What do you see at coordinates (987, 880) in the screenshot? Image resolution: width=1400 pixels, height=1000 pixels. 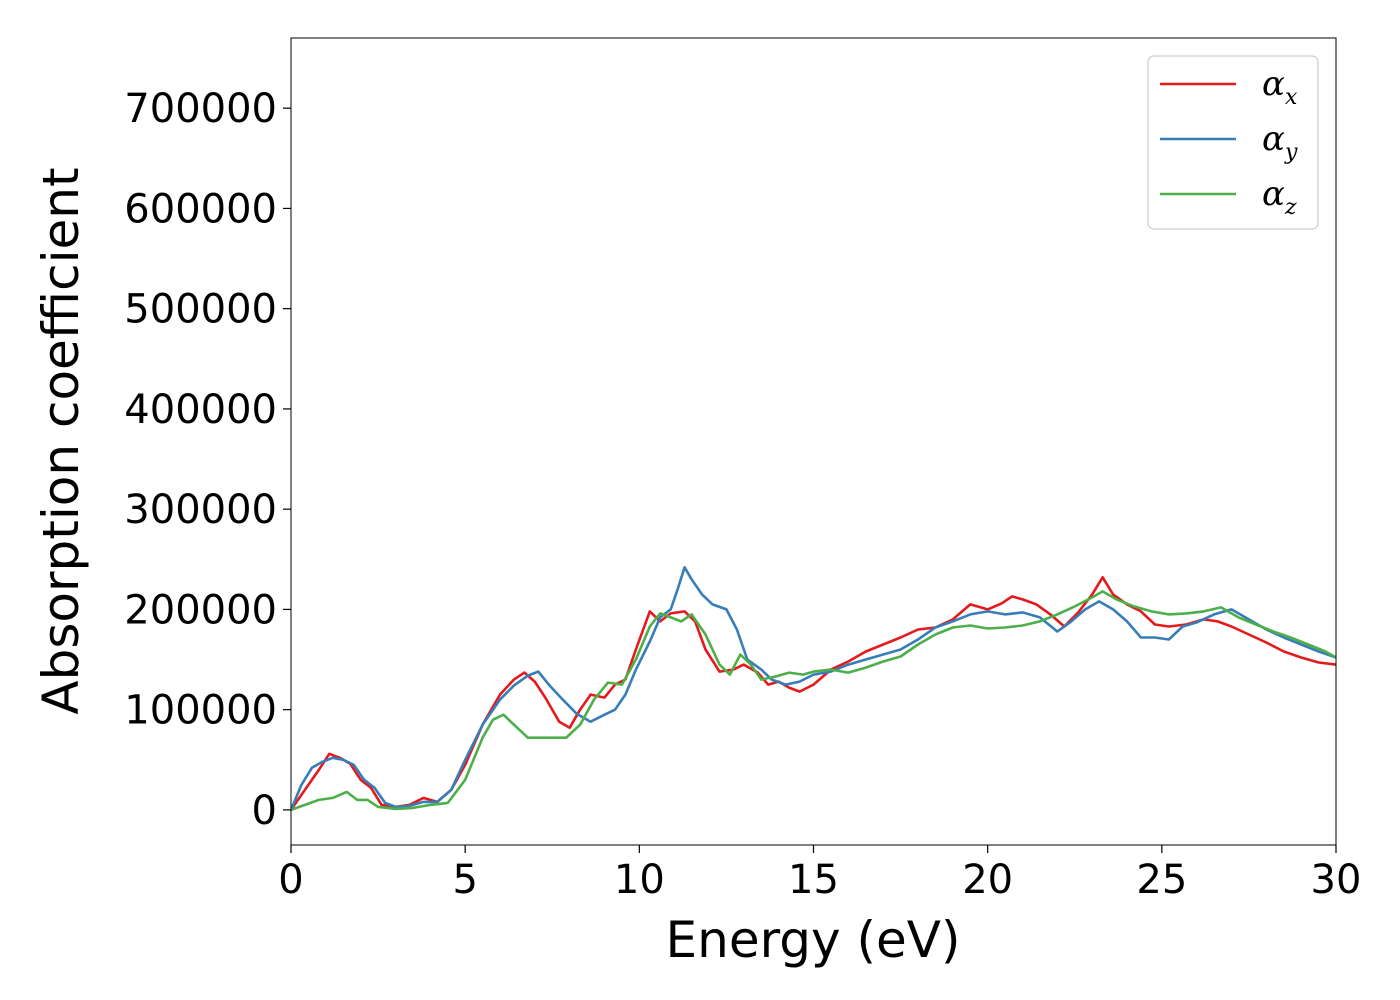 I see `x-tick-label: 20` at bounding box center [987, 880].